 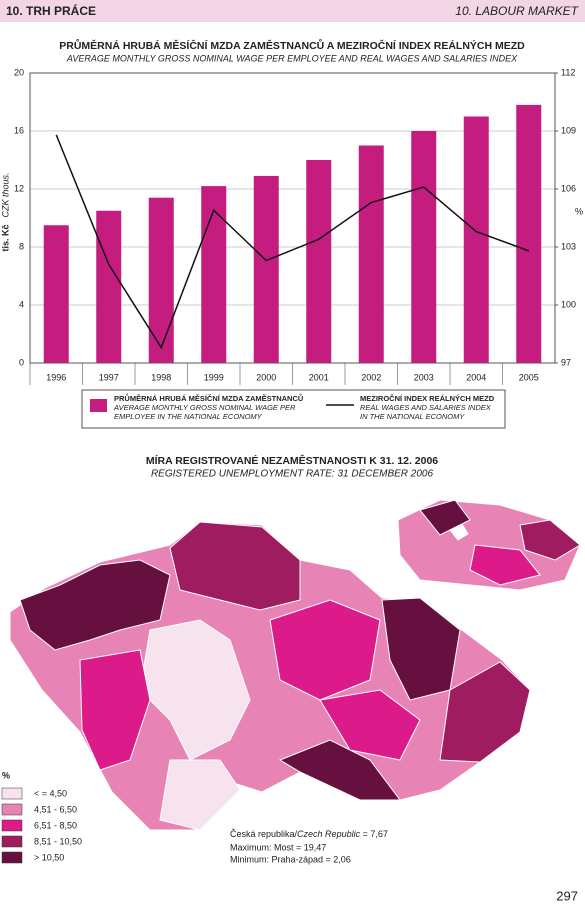 I want to click on y-tick-label: 4, so click(x=21, y=304).